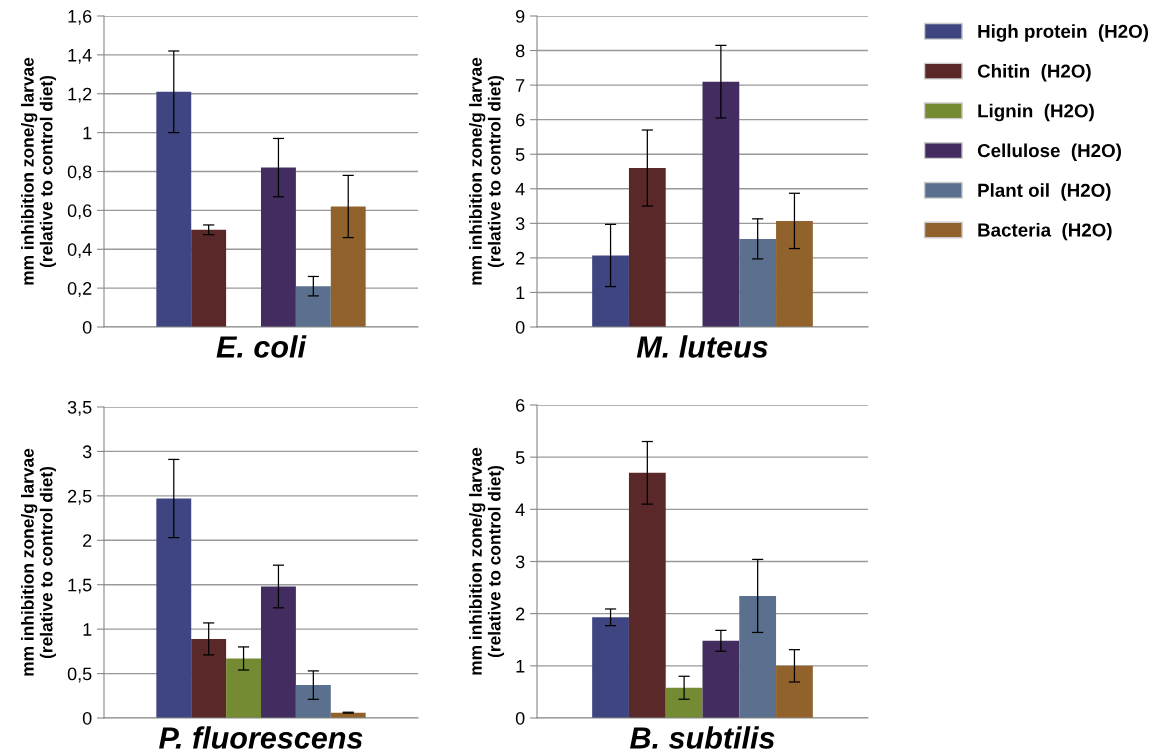 This screenshot has width=1167, height=756. What do you see at coordinates (80, 95) in the screenshot?
I see `y-tick-label: 1,2` at bounding box center [80, 95].